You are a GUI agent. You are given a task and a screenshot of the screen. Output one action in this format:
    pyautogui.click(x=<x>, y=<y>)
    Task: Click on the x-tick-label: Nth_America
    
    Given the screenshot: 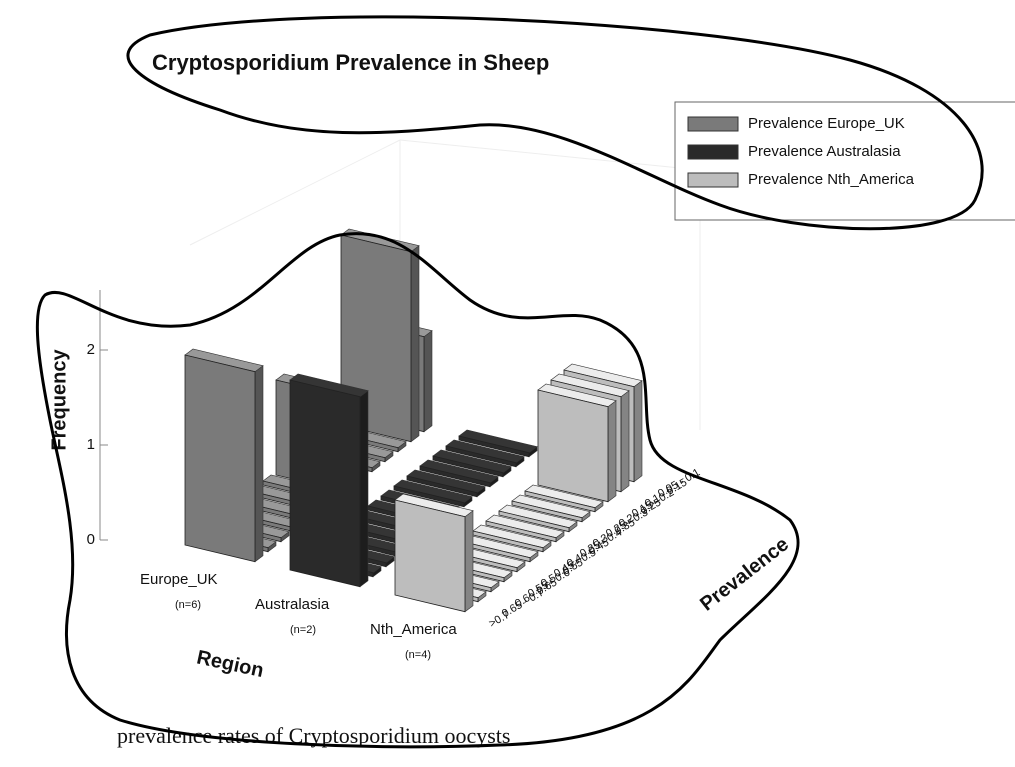 What is the action you would take?
    pyautogui.click(x=413, y=629)
    